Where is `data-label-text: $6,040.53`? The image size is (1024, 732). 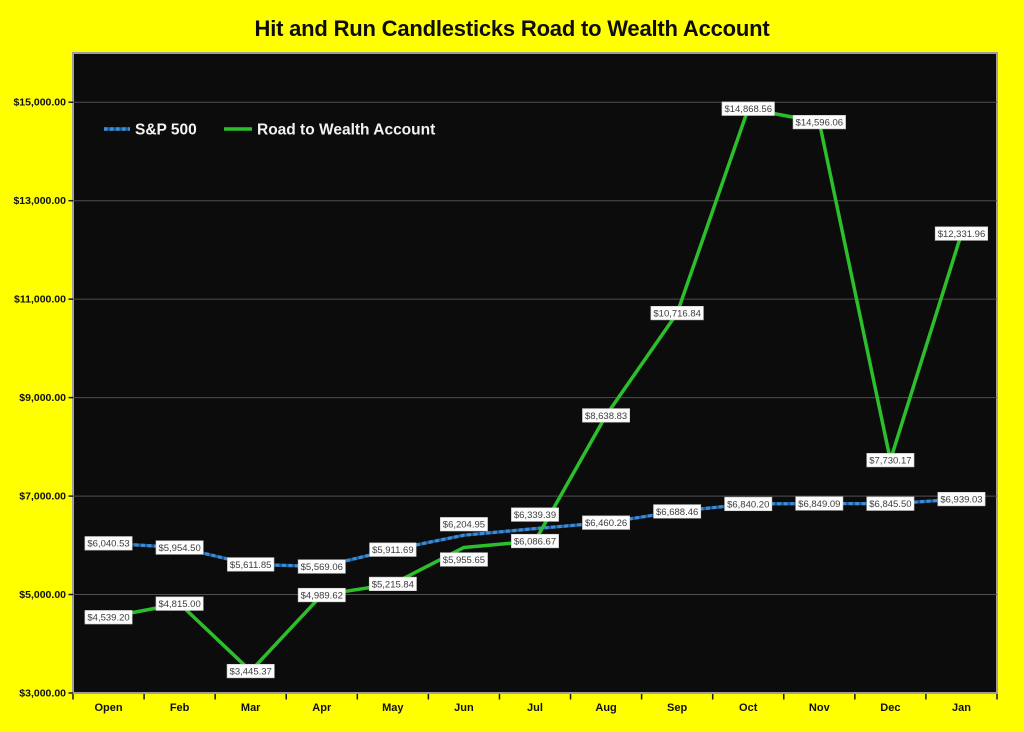 data-label-text: $6,040.53 is located at coordinates (108, 544).